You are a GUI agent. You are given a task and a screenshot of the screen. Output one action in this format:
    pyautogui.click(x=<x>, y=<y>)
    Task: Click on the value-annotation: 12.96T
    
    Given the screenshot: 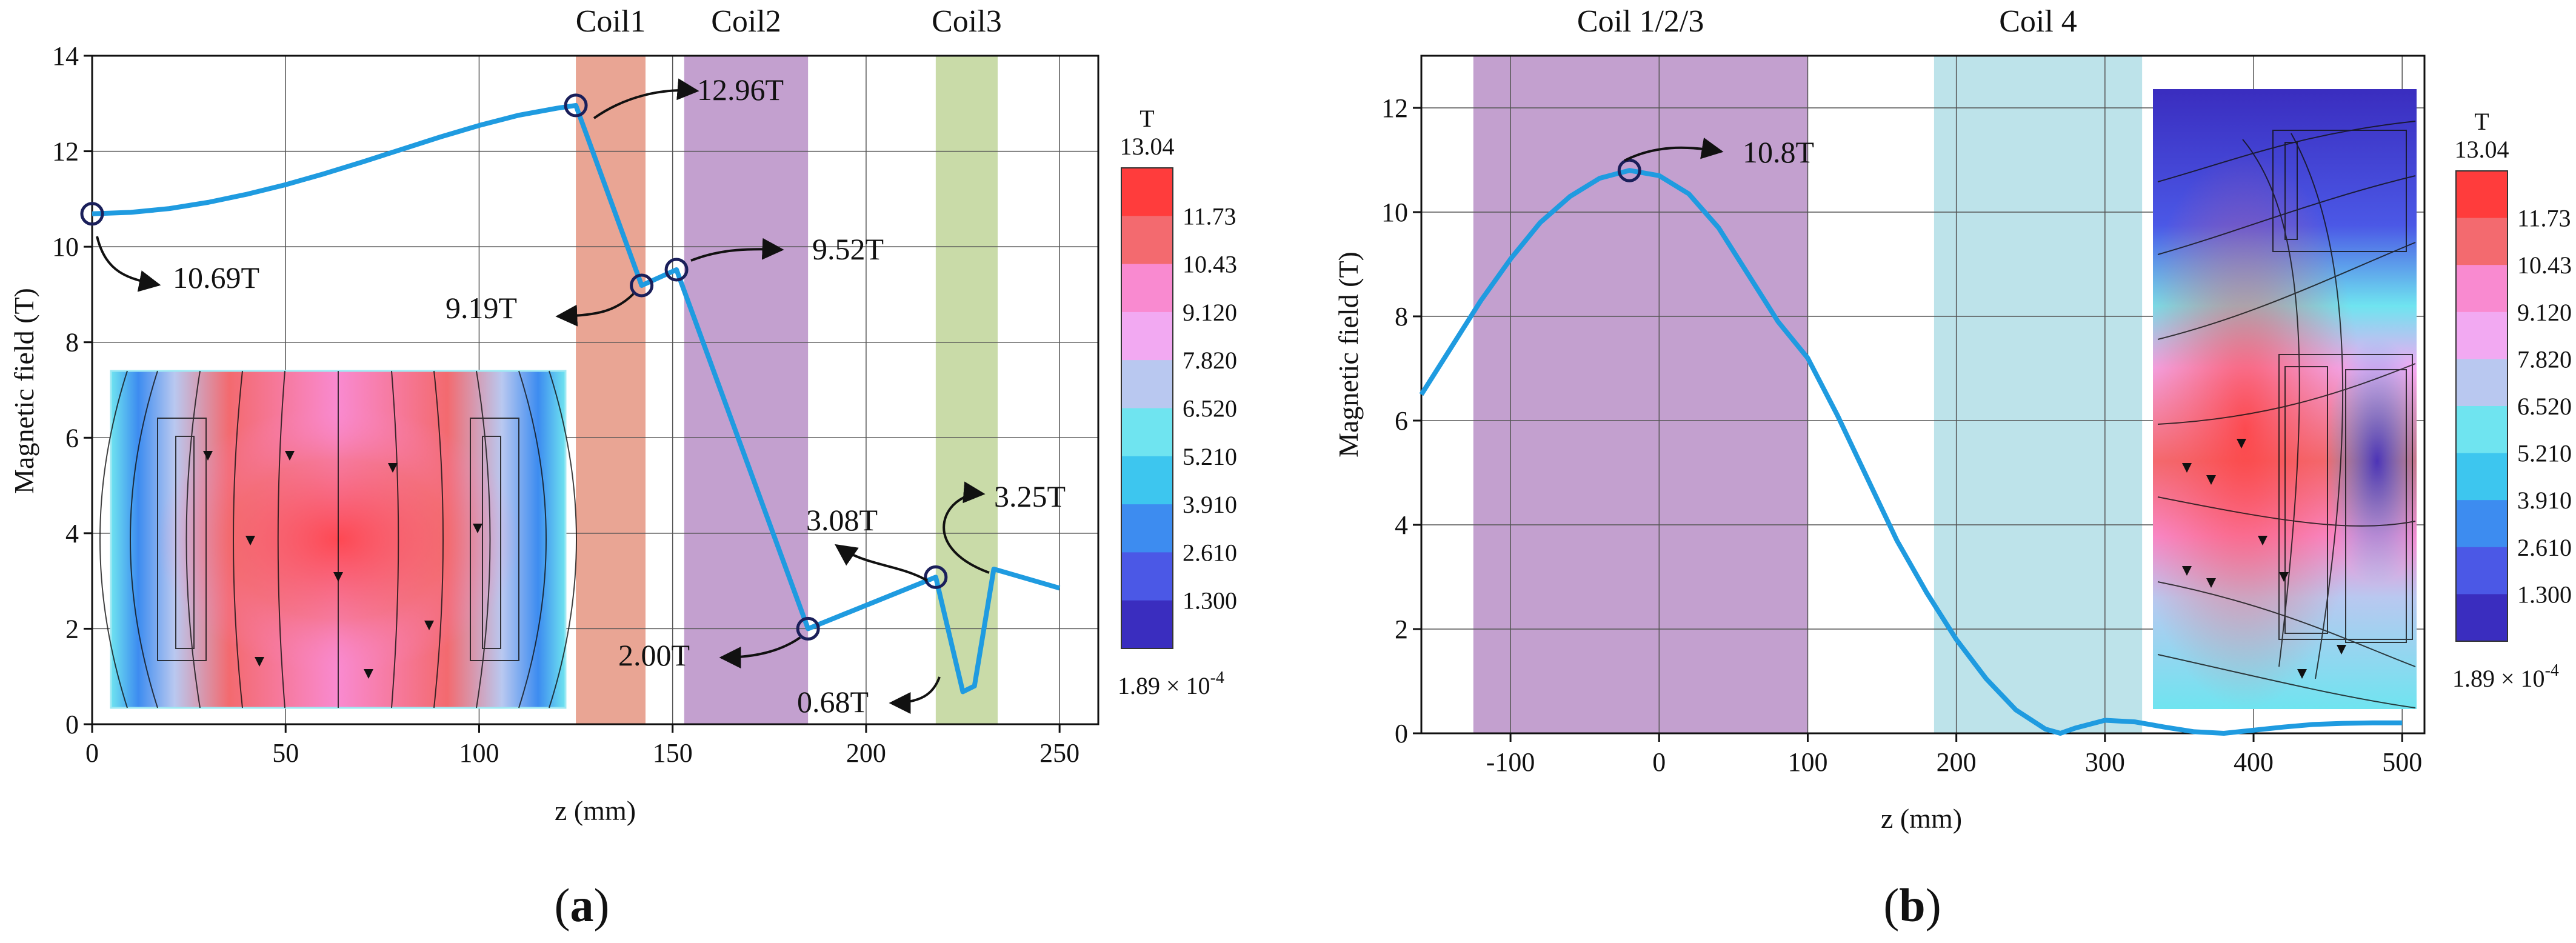 What is the action you would take?
    pyautogui.click(x=741, y=90)
    